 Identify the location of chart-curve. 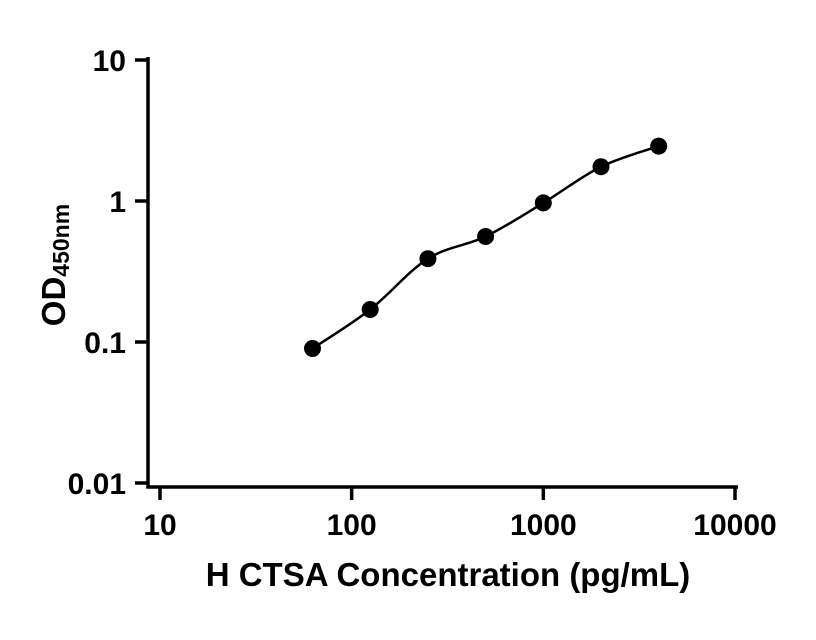
(485, 247).